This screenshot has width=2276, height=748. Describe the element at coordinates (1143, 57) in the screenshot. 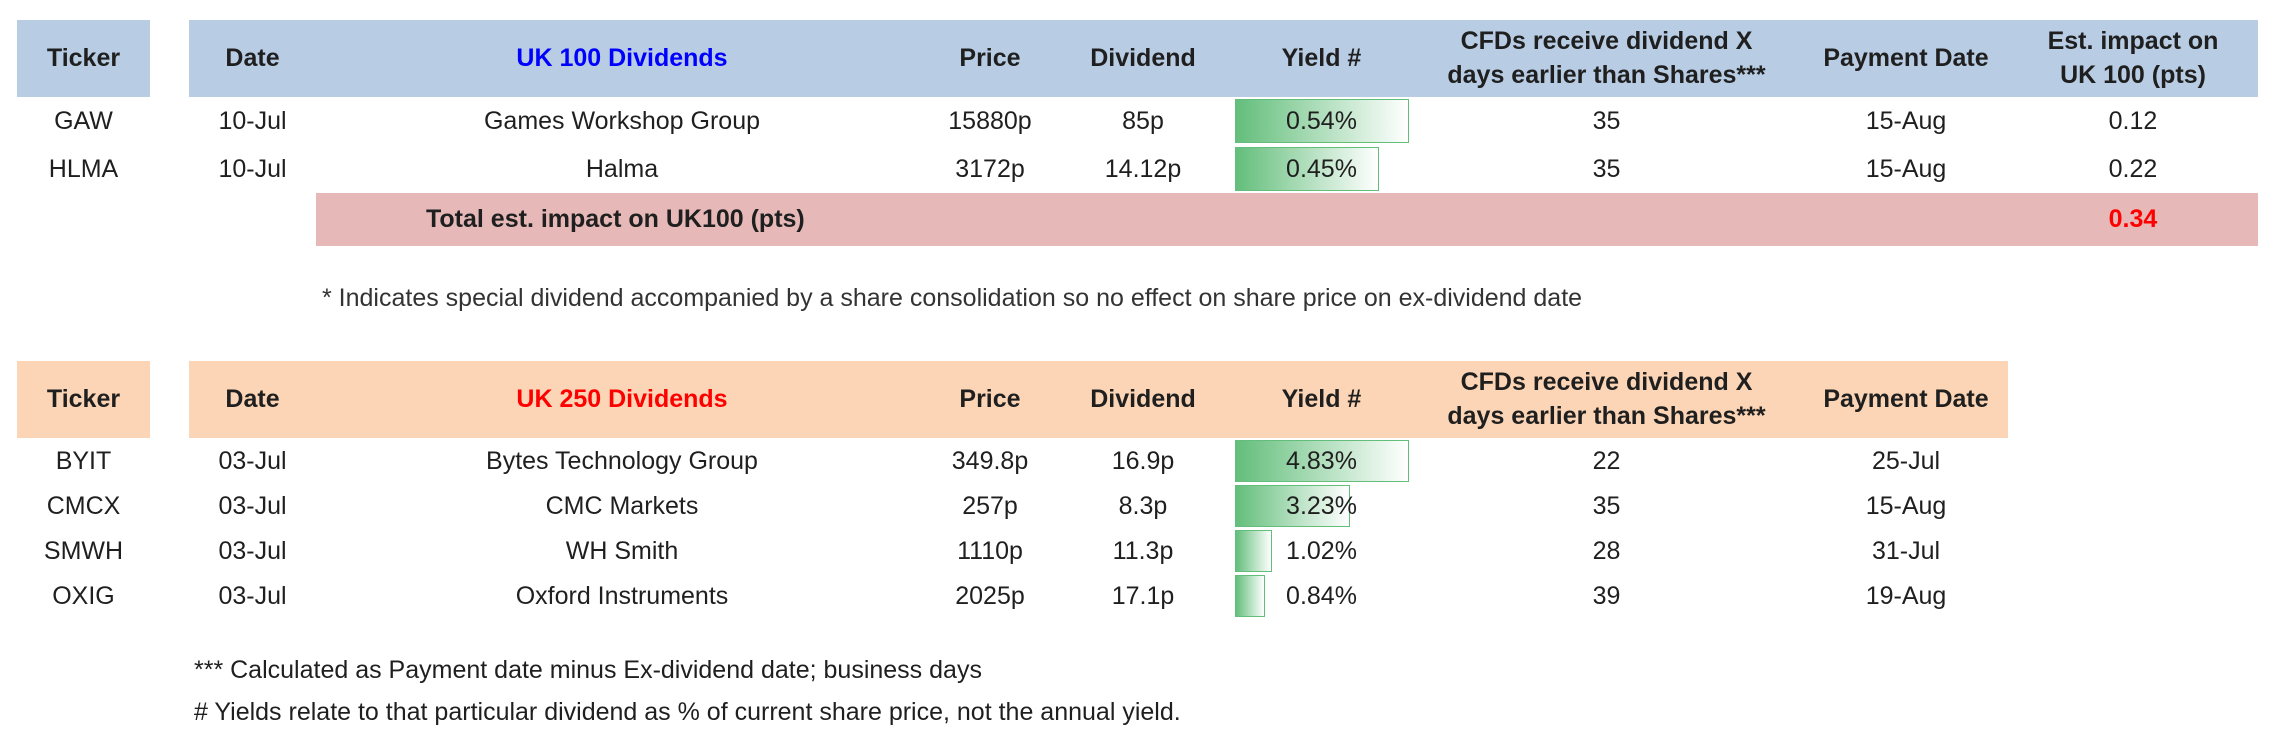

I see `uk100-col-dividend: Dividend` at that location.